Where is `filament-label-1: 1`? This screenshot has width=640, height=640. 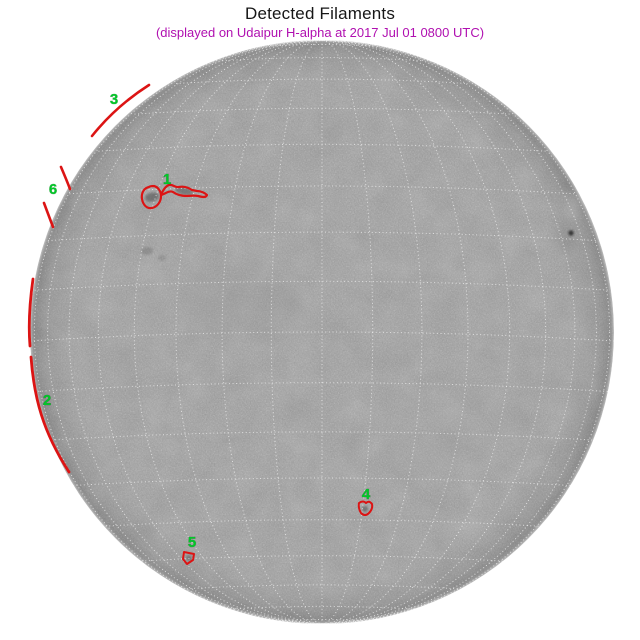
filament-label-1: 1 is located at coordinates (167, 179).